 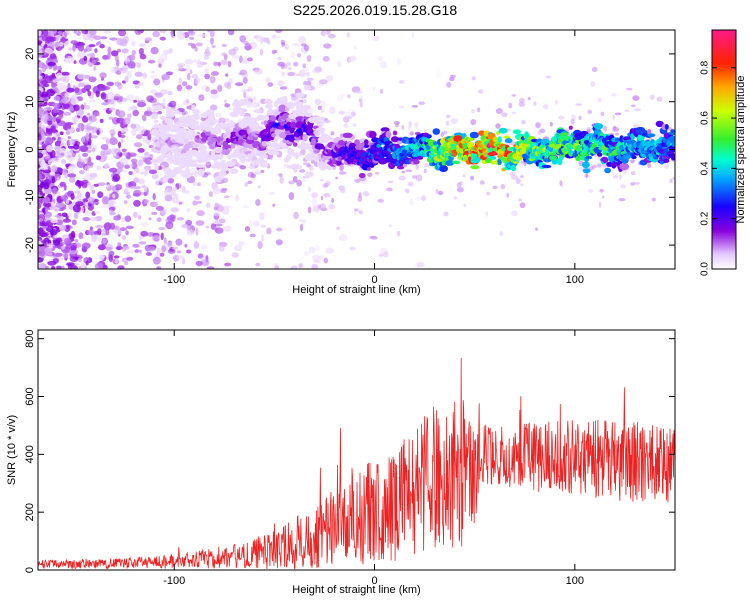 I want to click on colorbar-tick-label: 0.6, so click(x=705, y=118).